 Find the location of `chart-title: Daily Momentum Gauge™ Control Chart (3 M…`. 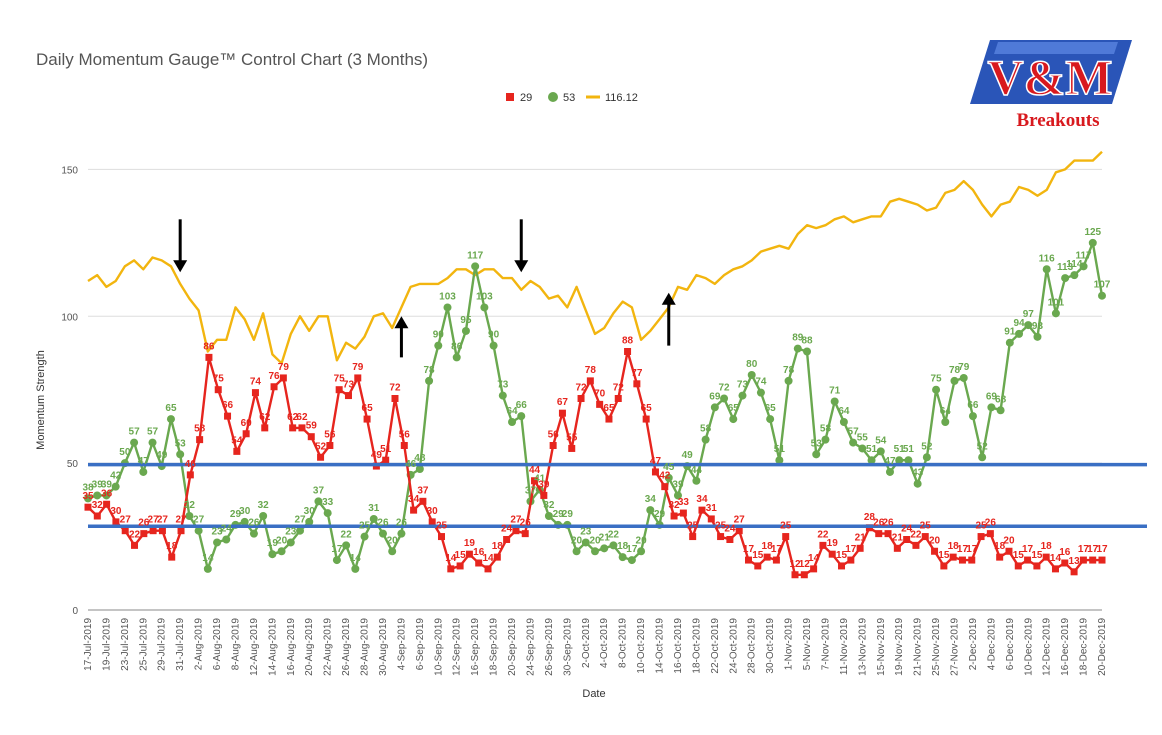

chart-title: Daily Momentum Gauge™ Control Chart (3 M… is located at coordinates (232, 59).